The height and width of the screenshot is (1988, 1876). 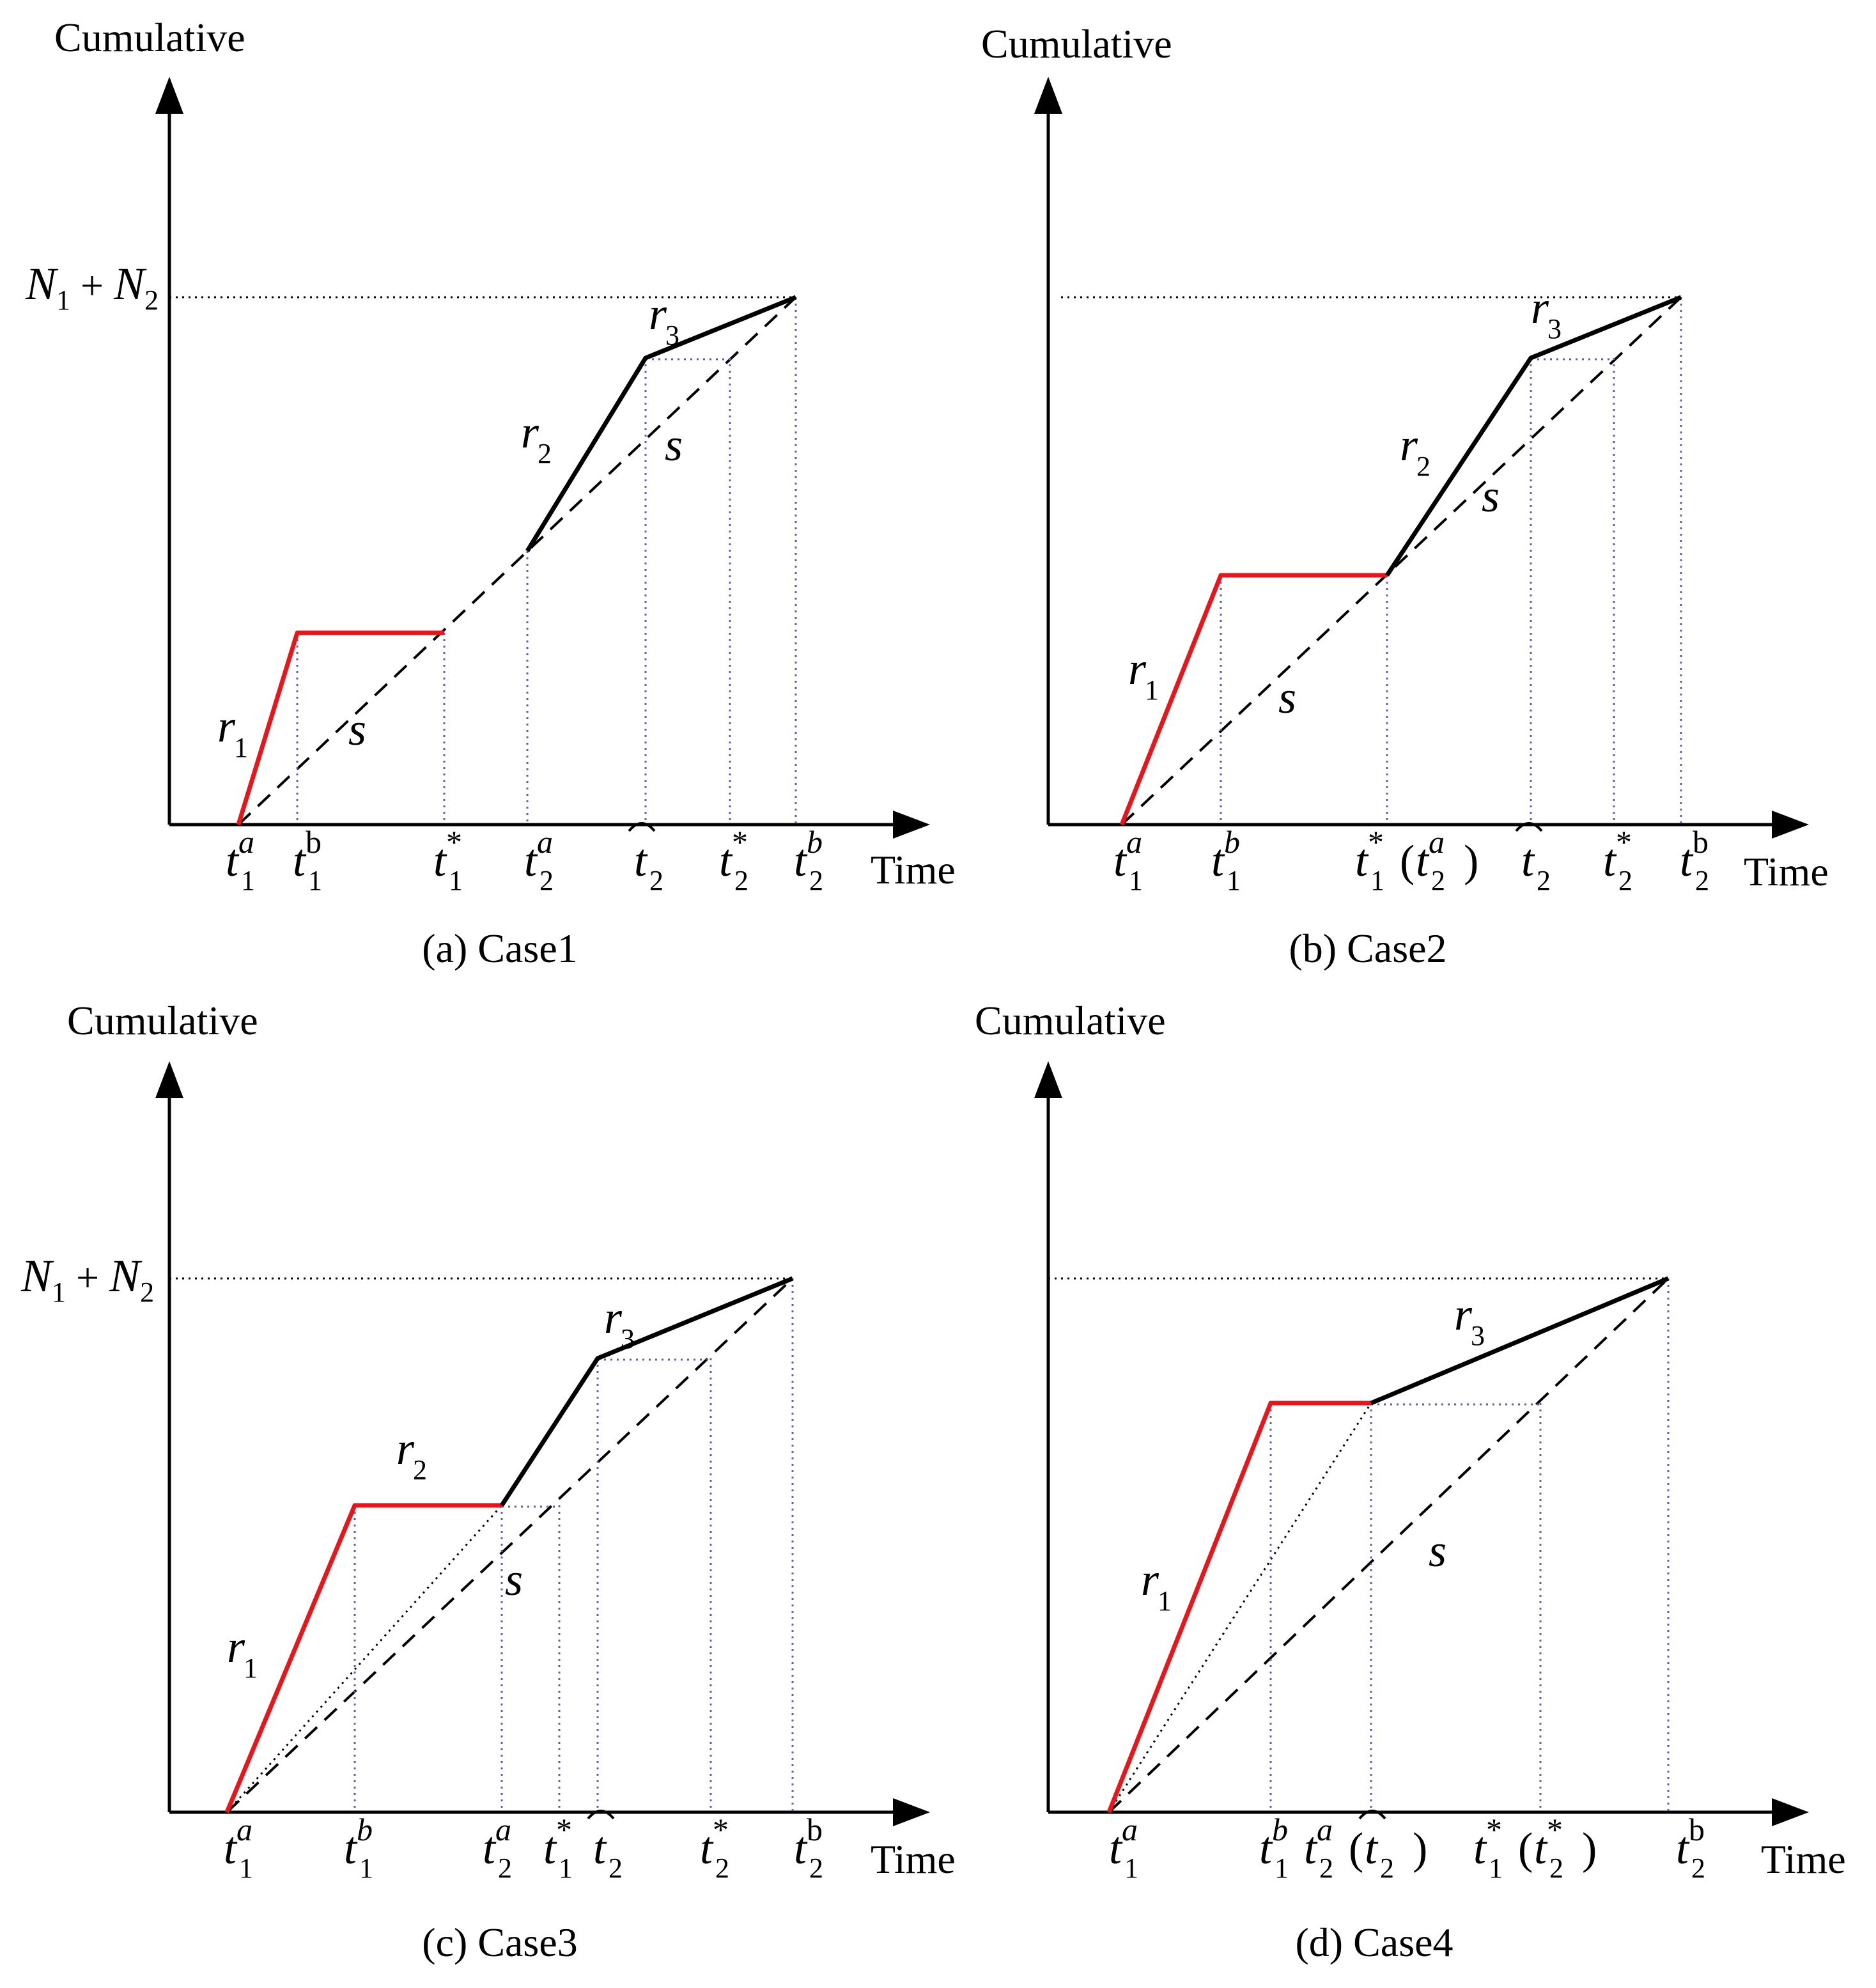 I want to click on tick-d-2-rparen: ), so click(x=1420, y=1849).